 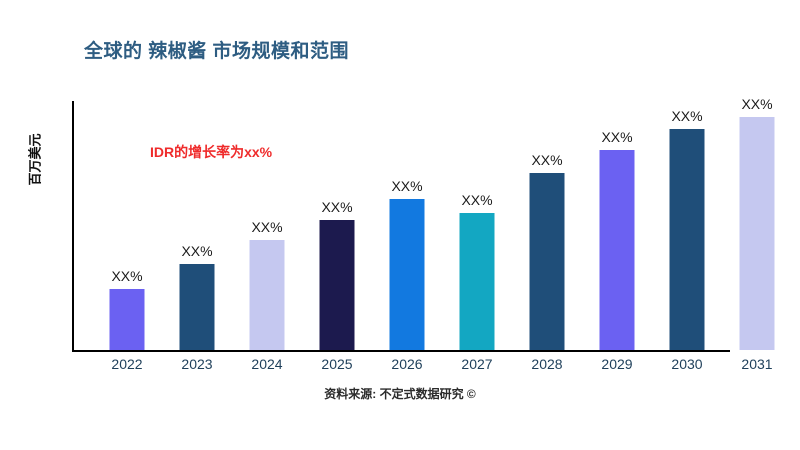 What do you see at coordinates (400, 394) in the screenshot?
I see `source-caption: 资料来源: 不定式数据研究 ©` at bounding box center [400, 394].